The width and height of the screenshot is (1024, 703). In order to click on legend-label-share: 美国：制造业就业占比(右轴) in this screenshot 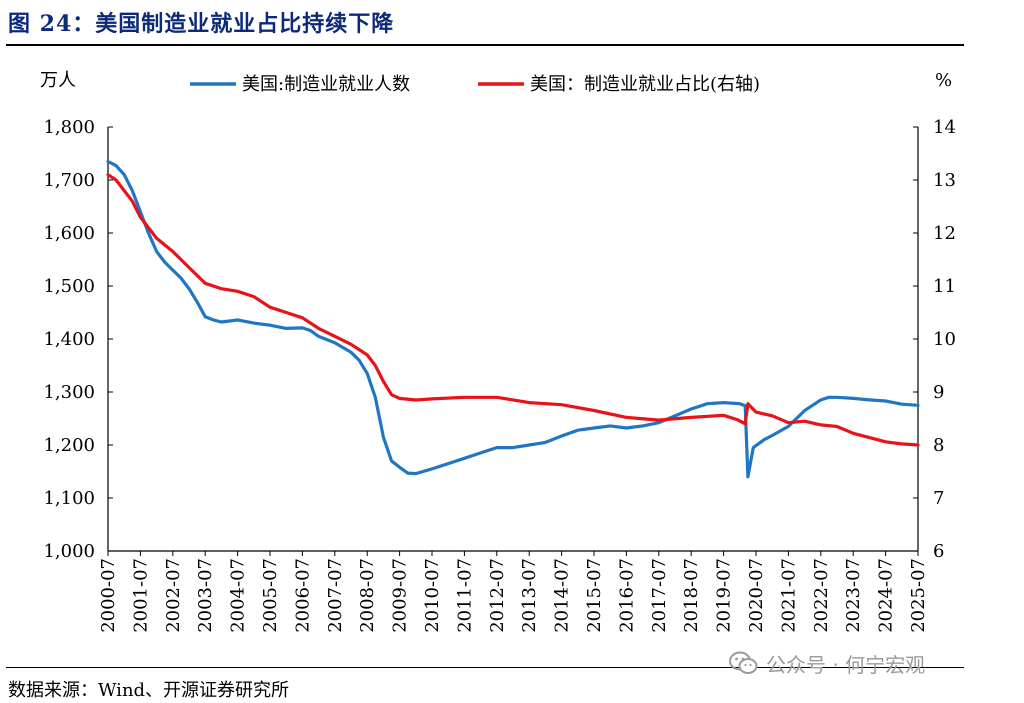, I will do `click(645, 84)`.